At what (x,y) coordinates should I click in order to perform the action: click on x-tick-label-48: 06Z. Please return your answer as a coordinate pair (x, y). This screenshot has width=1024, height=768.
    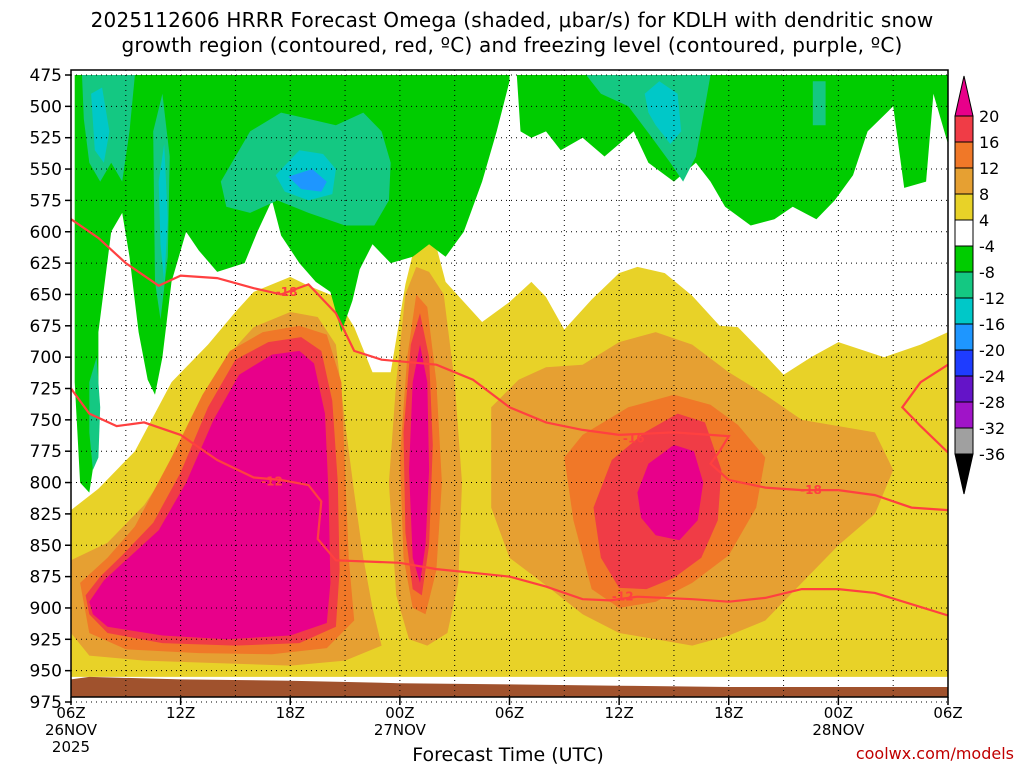
    Looking at the image, I should click on (947, 713).